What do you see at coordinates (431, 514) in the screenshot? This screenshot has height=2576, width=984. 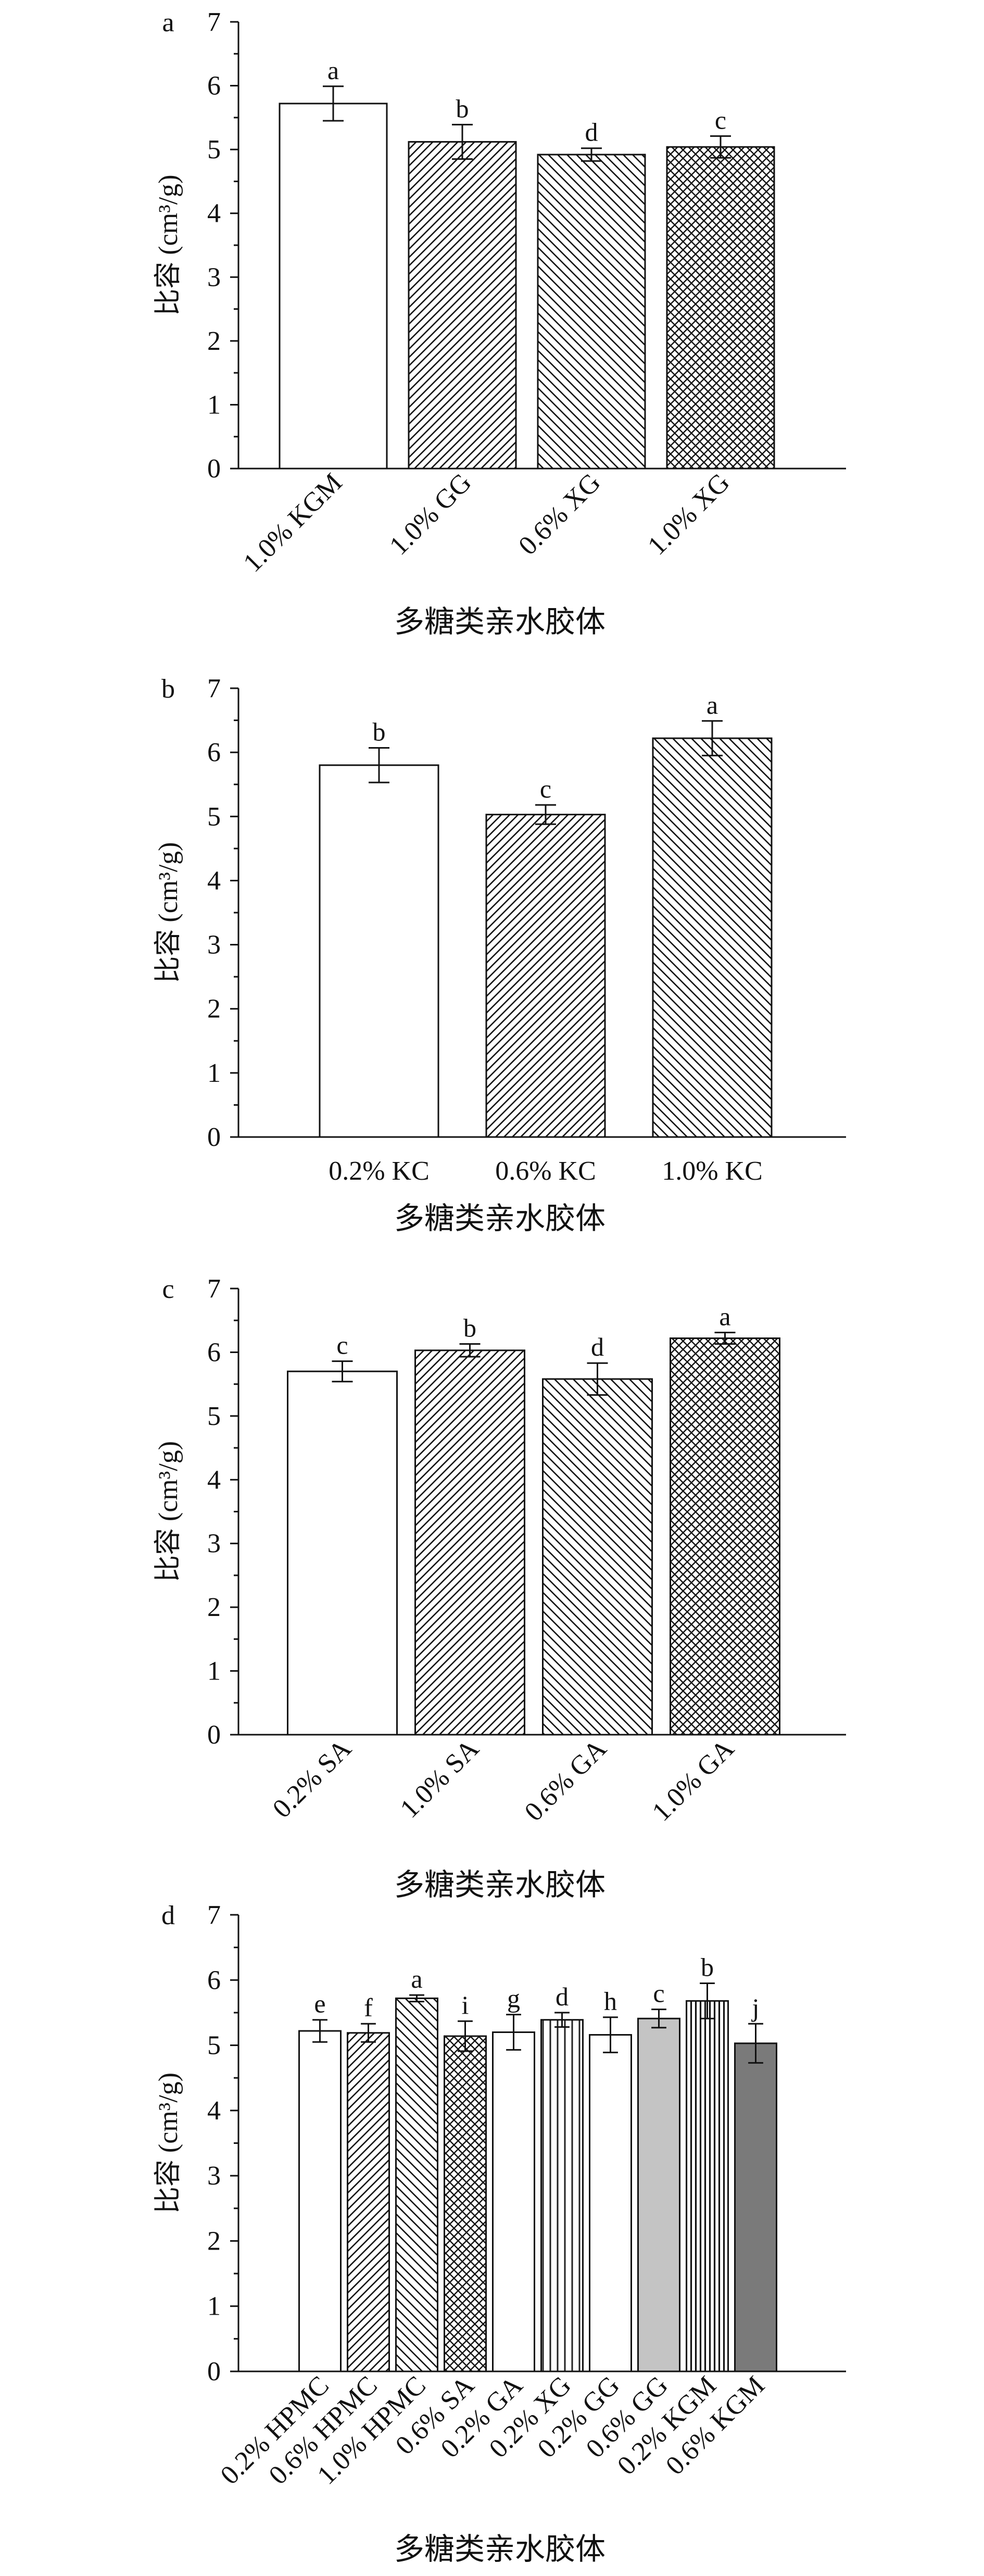 I see `x-tick-label: 1.0% GG` at bounding box center [431, 514].